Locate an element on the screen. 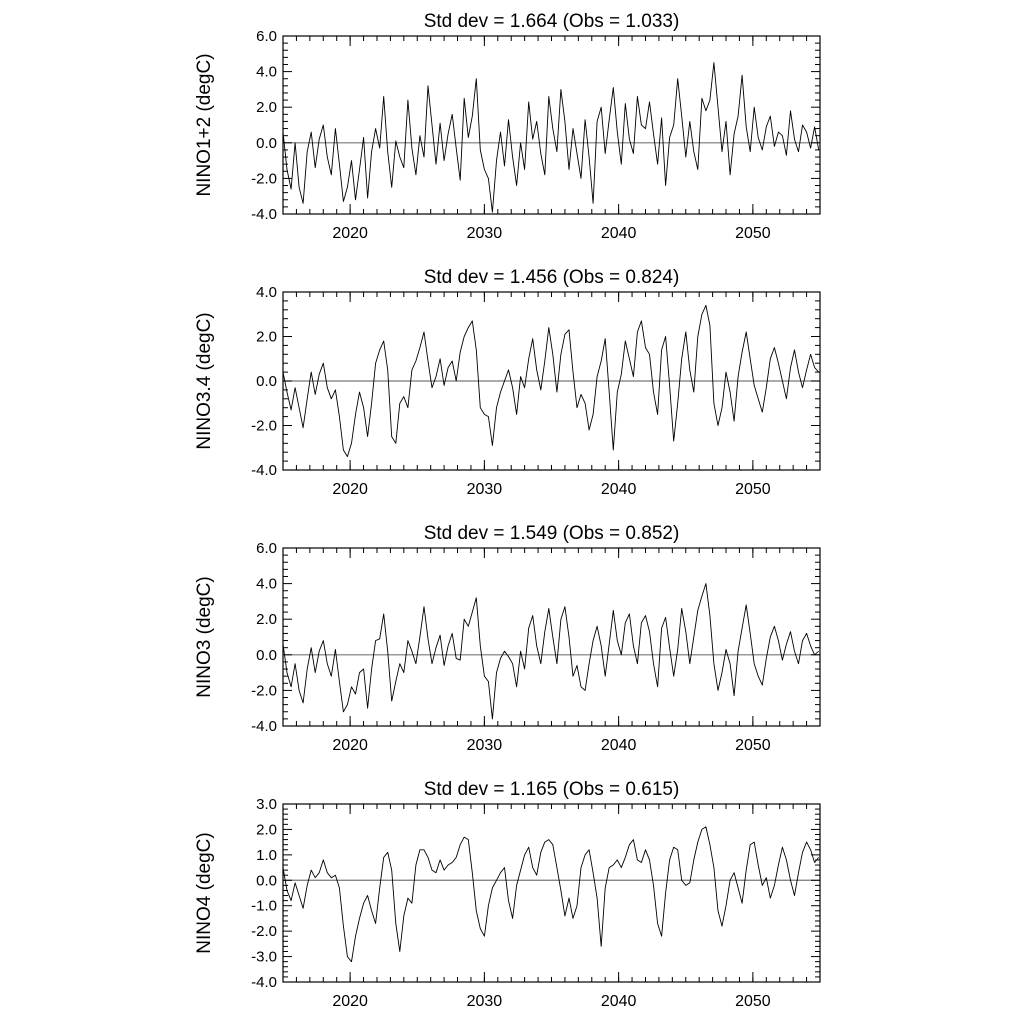 The image size is (1024, 1024). nino12-ytick-label: 4.0 is located at coordinates (266, 72).